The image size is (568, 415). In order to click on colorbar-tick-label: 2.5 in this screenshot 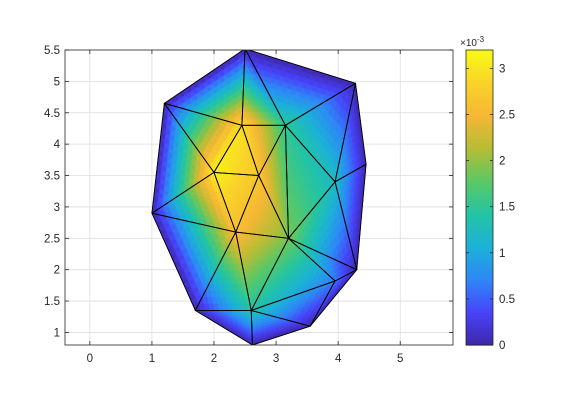, I will do `click(507, 116)`.